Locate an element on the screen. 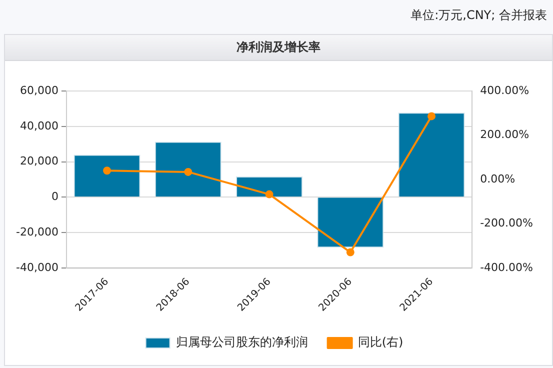 The width and height of the screenshot is (553, 368). y-tick-label: 40,000 is located at coordinates (39, 125).